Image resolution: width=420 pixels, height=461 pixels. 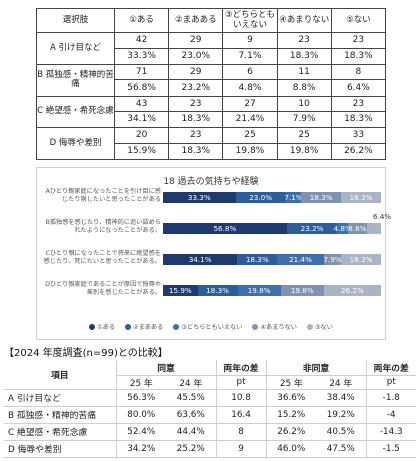 What do you see at coordinates (319, 326) in the screenshot?
I see `legend-item: ⑤ない` at bounding box center [319, 326].